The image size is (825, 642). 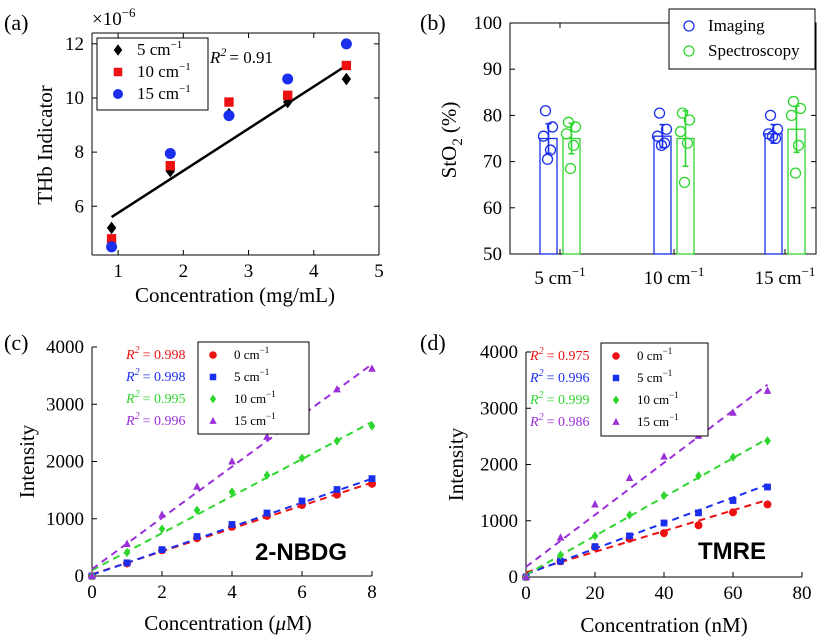 I want to click on y-tick-label: 8, so click(x=80, y=152).